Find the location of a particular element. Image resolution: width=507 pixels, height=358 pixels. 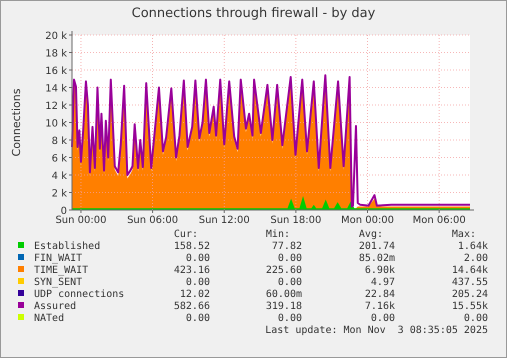

chart-title: Connections through firewall - by day is located at coordinates (254, 13).